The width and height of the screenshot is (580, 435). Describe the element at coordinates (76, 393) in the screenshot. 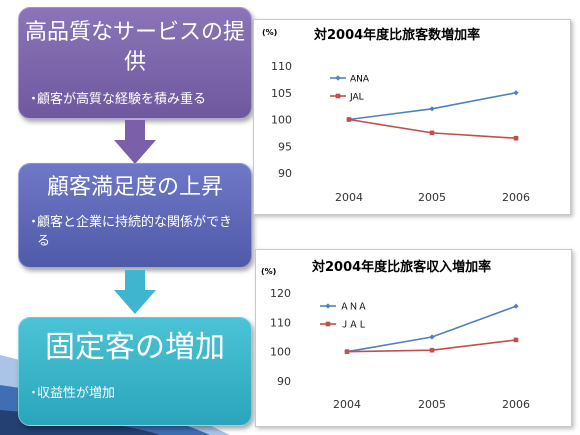

I see `flow-box-bullet-text: 収益性が増加` at that location.